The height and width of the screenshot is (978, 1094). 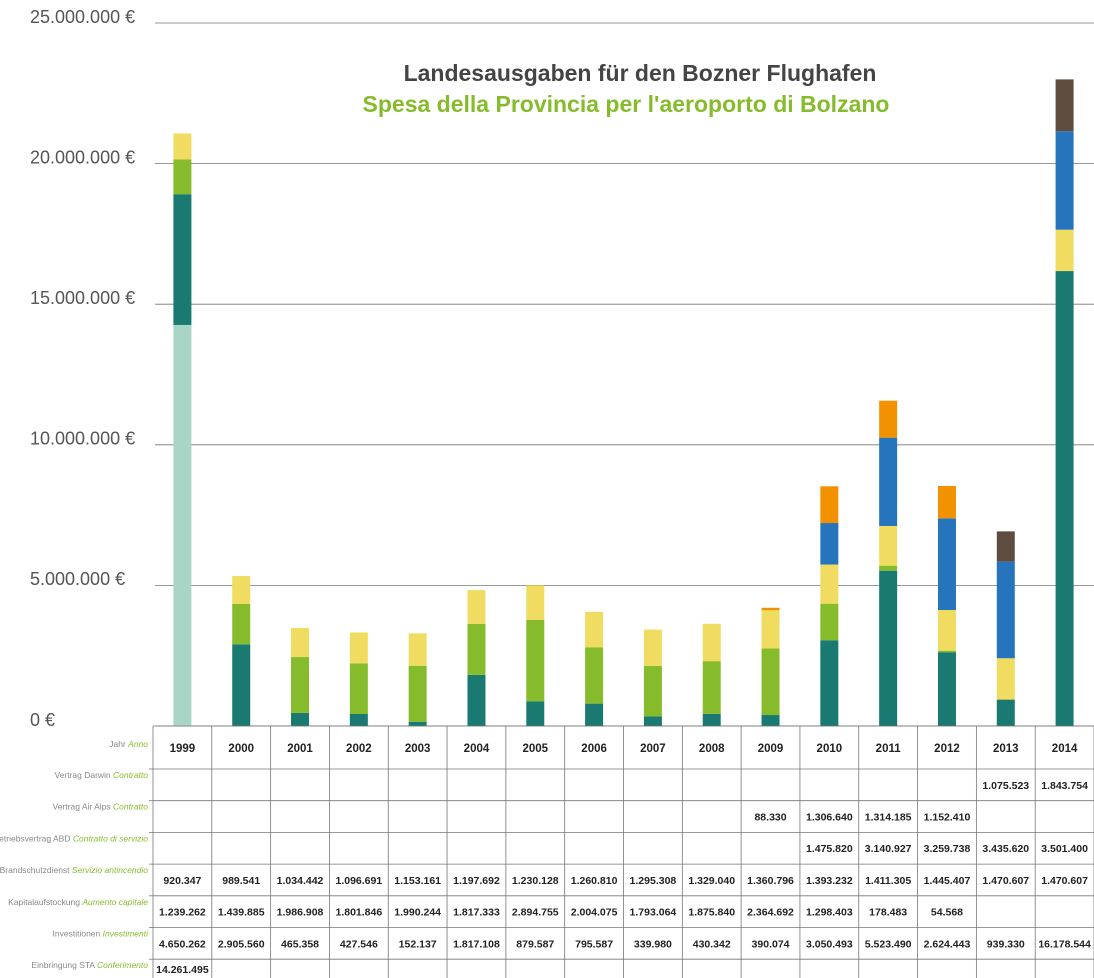 What do you see at coordinates (101, 775) in the screenshot?
I see `row-label: Vertrag Darwin Contratto` at bounding box center [101, 775].